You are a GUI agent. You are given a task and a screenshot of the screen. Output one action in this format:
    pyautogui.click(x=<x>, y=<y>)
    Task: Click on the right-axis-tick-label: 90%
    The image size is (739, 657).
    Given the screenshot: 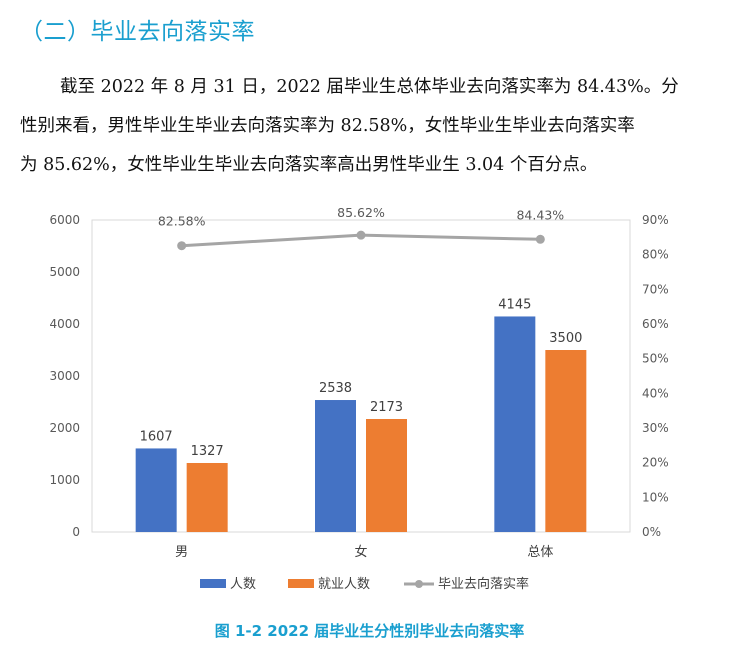 What is the action you would take?
    pyautogui.click(x=655, y=220)
    